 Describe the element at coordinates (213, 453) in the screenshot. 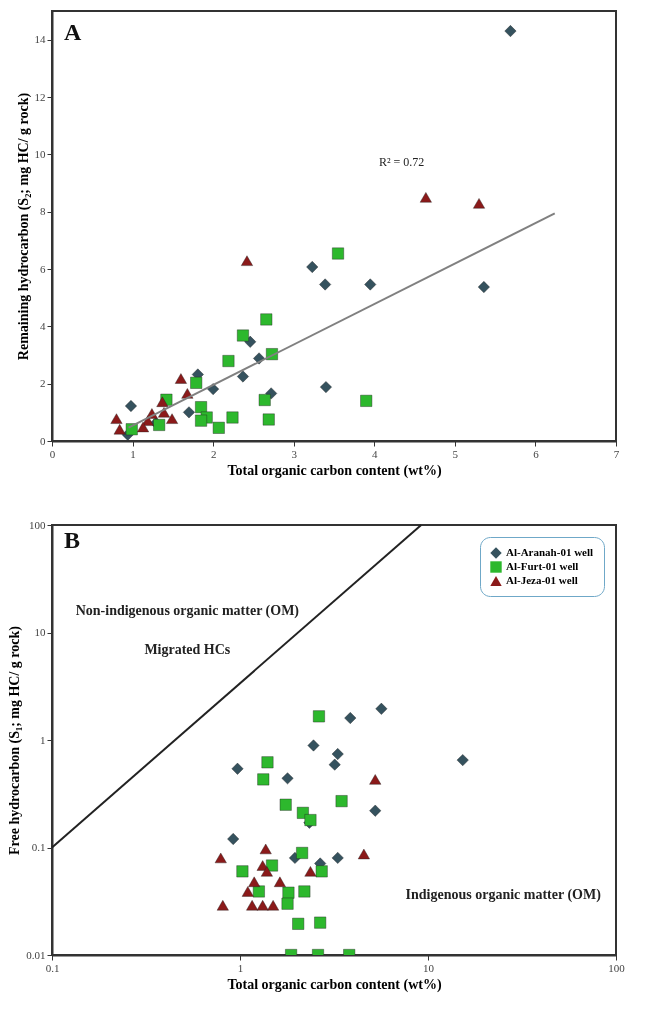

I see `x-tick-label: 2` at that location.